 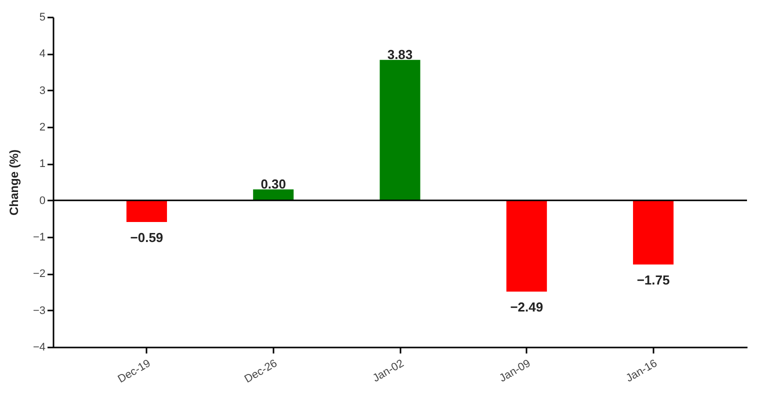 I want to click on y-tick-label: 1, so click(x=42, y=164).